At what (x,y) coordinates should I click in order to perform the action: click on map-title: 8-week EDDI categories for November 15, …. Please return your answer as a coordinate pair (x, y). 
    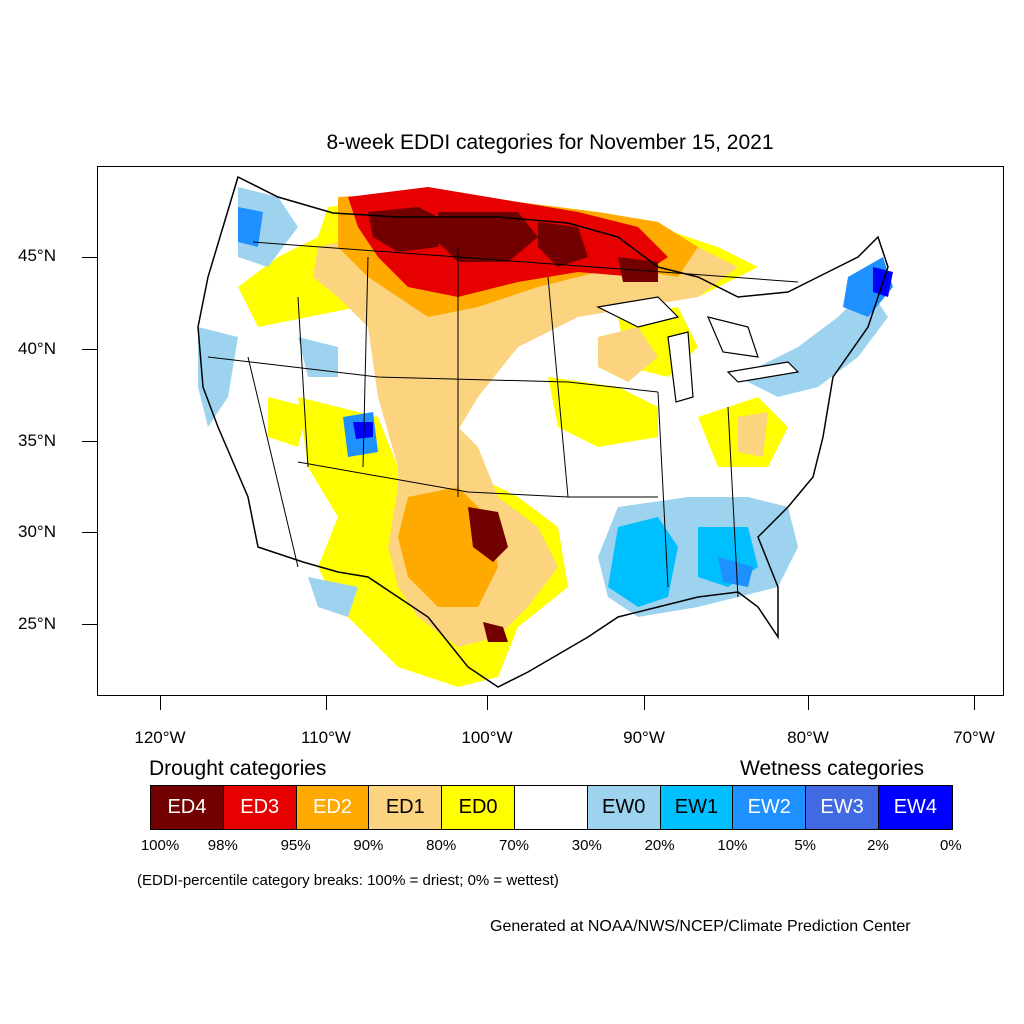
    Looking at the image, I should click on (550, 142).